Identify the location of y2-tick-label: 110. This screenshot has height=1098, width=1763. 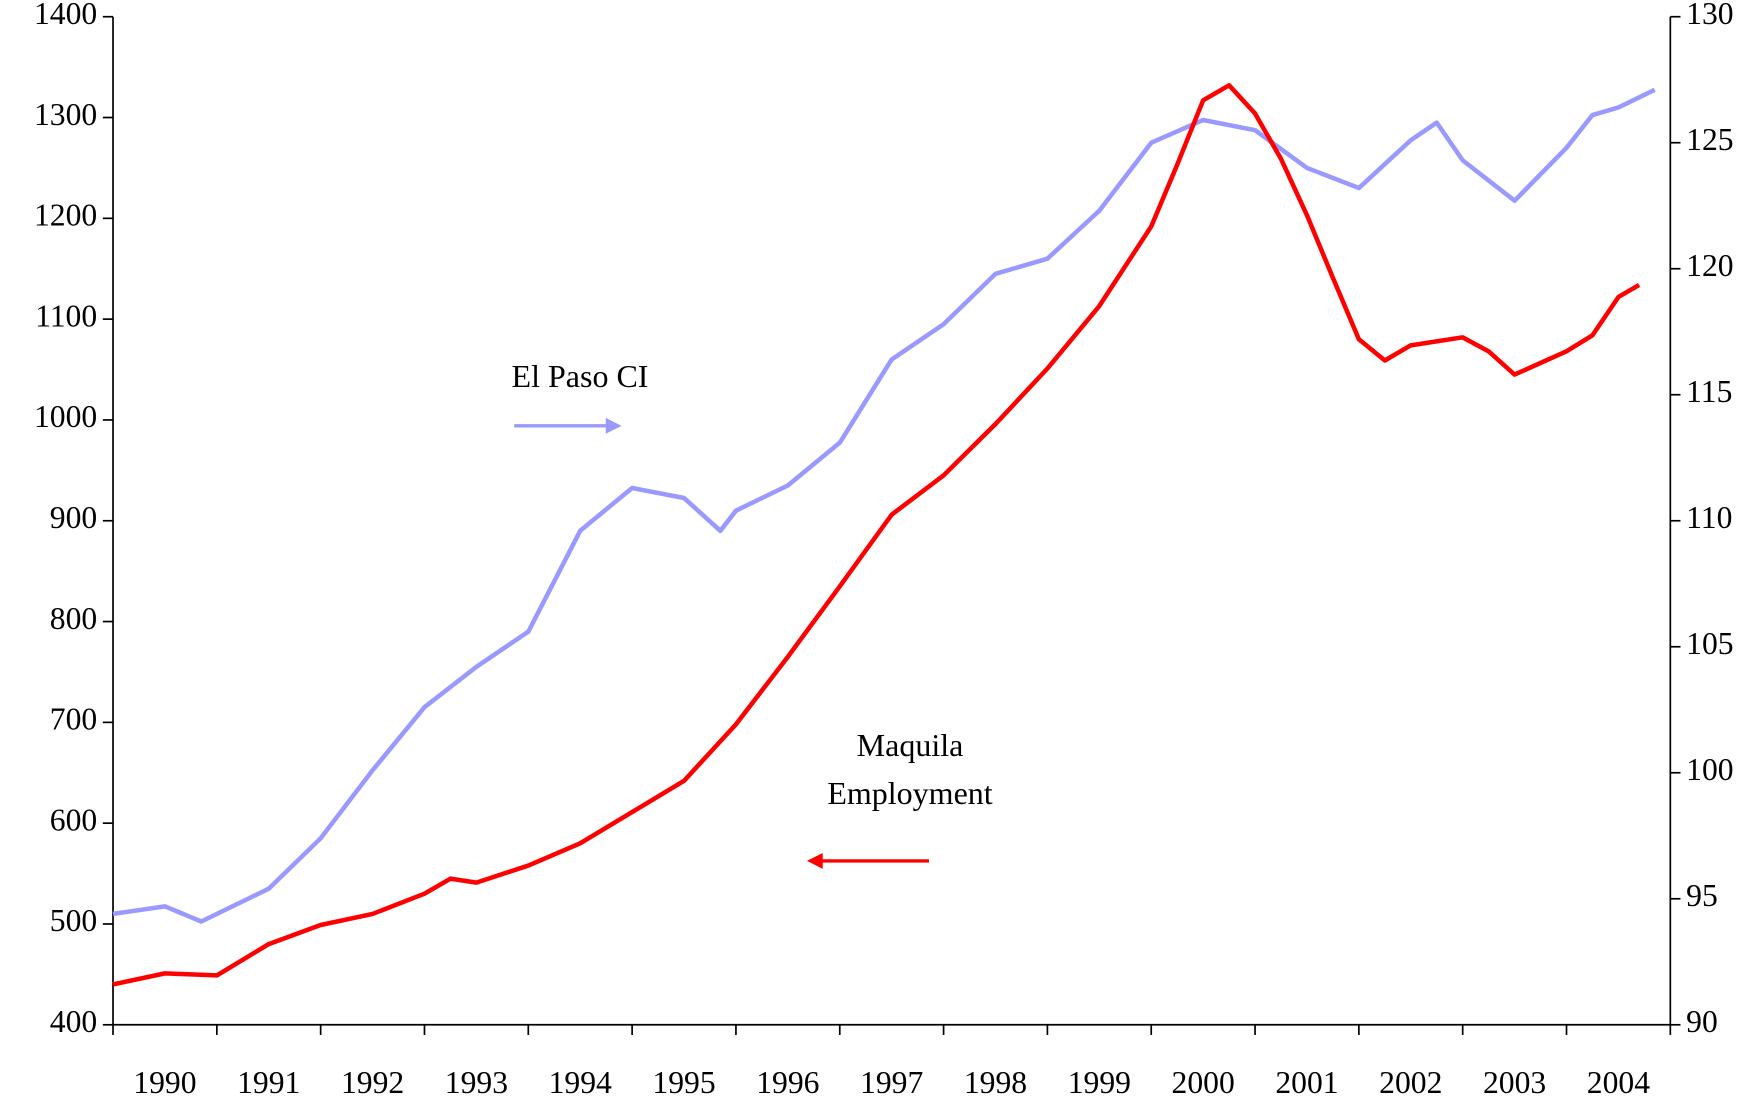
(1709, 517).